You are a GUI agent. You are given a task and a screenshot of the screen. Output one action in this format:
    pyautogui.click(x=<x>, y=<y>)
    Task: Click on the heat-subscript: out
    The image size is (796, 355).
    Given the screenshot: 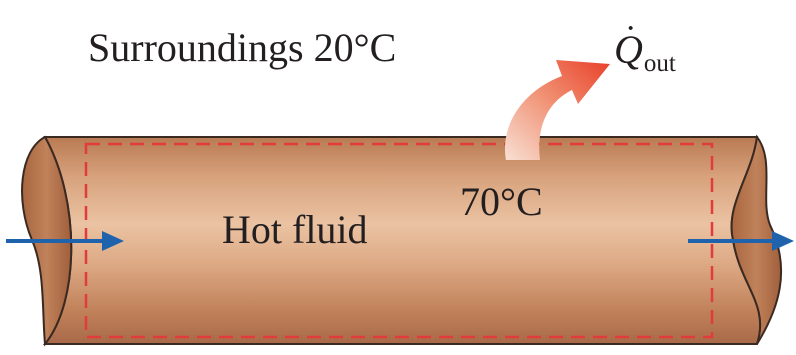 What is the action you would take?
    pyautogui.click(x=659, y=63)
    